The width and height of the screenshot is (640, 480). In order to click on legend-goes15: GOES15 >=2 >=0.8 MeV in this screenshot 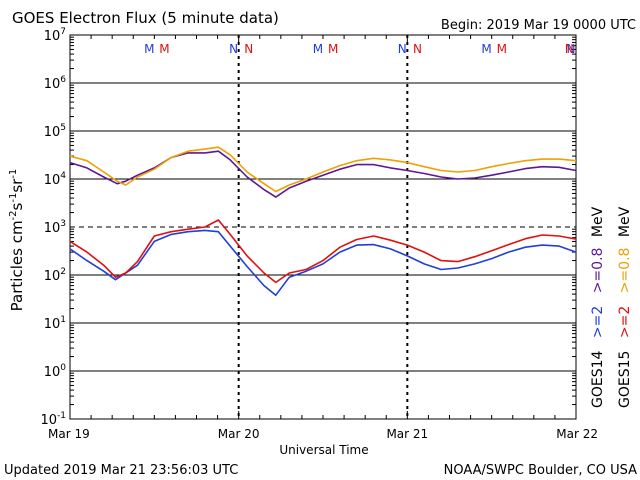, I will do `click(625, 307)`.